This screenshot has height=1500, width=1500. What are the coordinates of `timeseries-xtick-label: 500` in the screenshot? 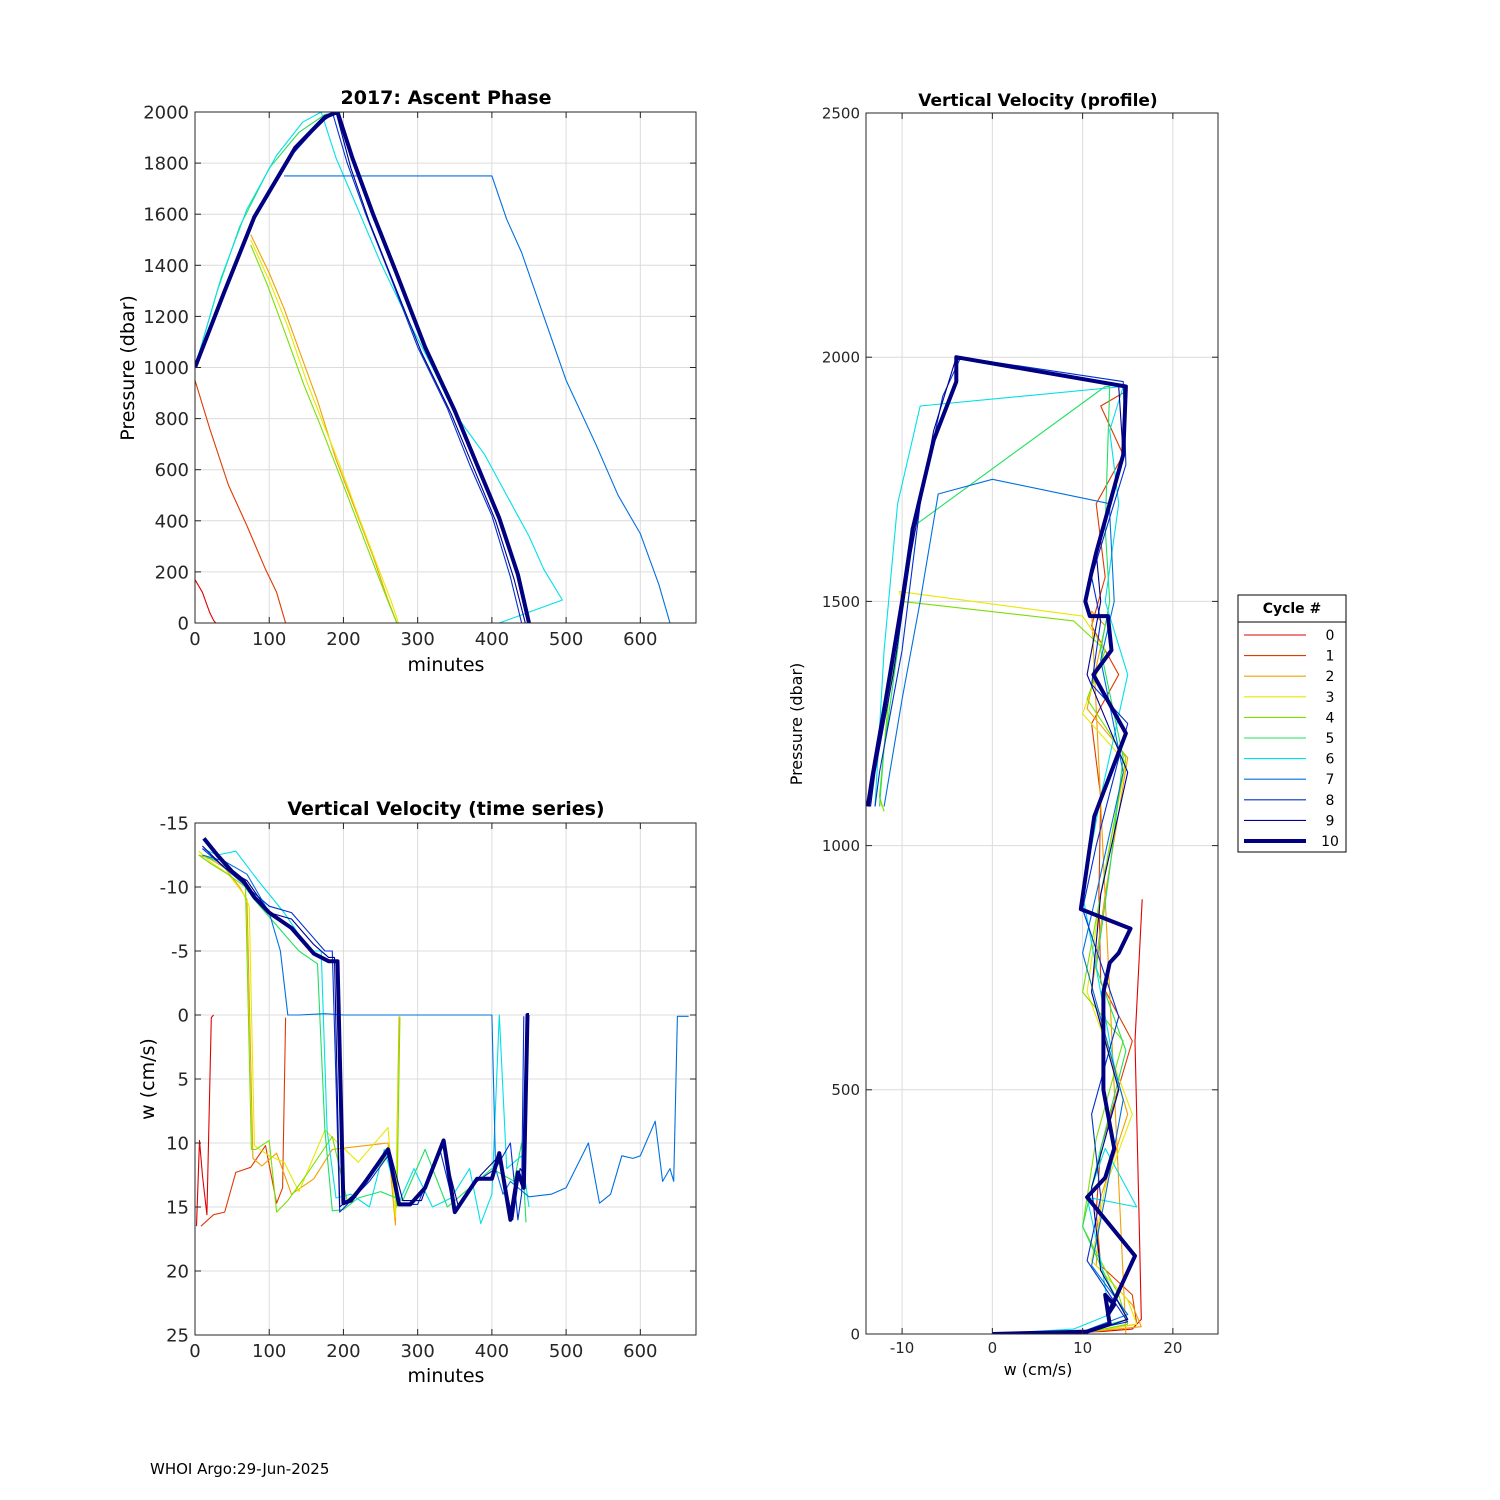 It's located at (566, 1351).